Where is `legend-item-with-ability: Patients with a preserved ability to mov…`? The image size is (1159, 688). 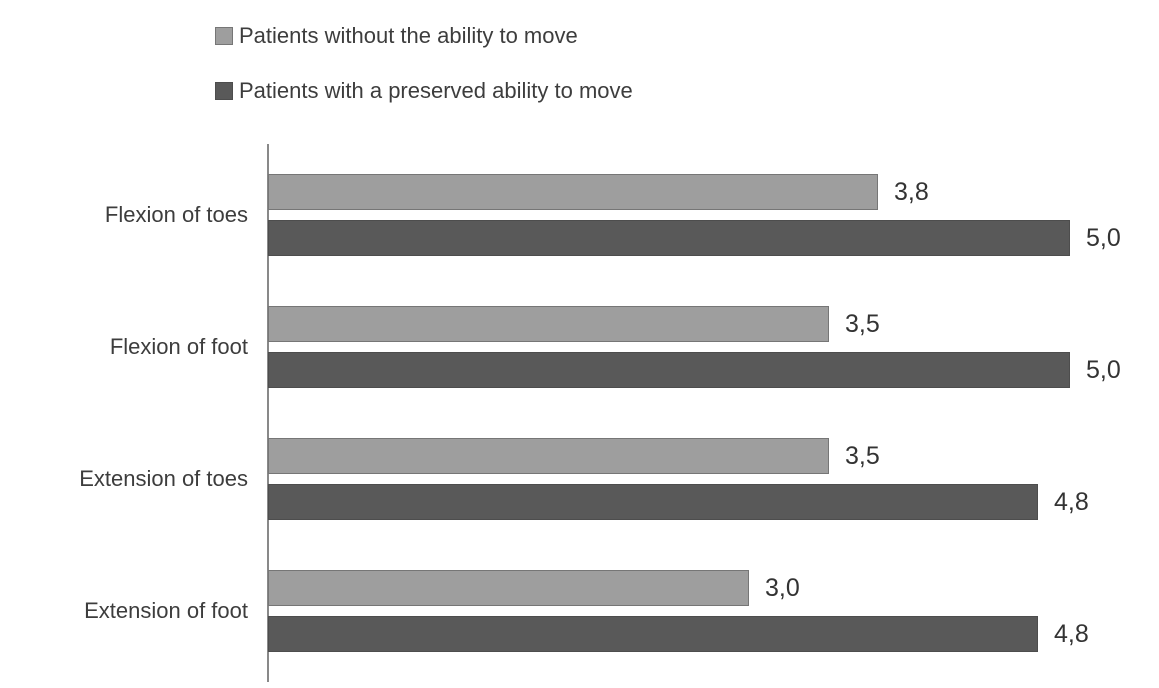 legend-item-with-ability: Patients with a preserved ability to mov… is located at coordinates (424, 91).